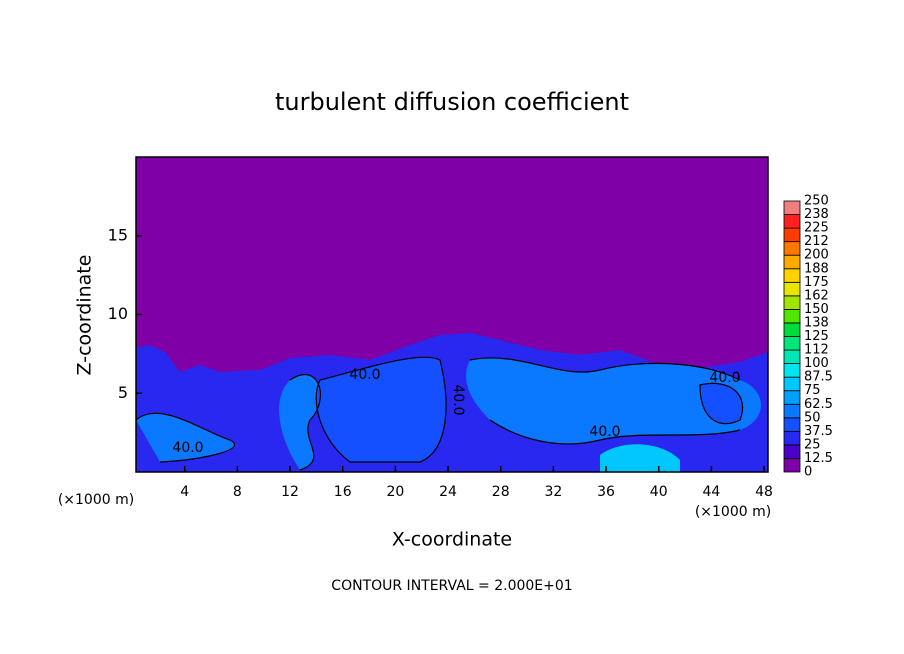 This screenshot has width=904, height=654. What do you see at coordinates (711, 492) in the screenshot?
I see `x-tick-label: 44` at bounding box center [711, 492].